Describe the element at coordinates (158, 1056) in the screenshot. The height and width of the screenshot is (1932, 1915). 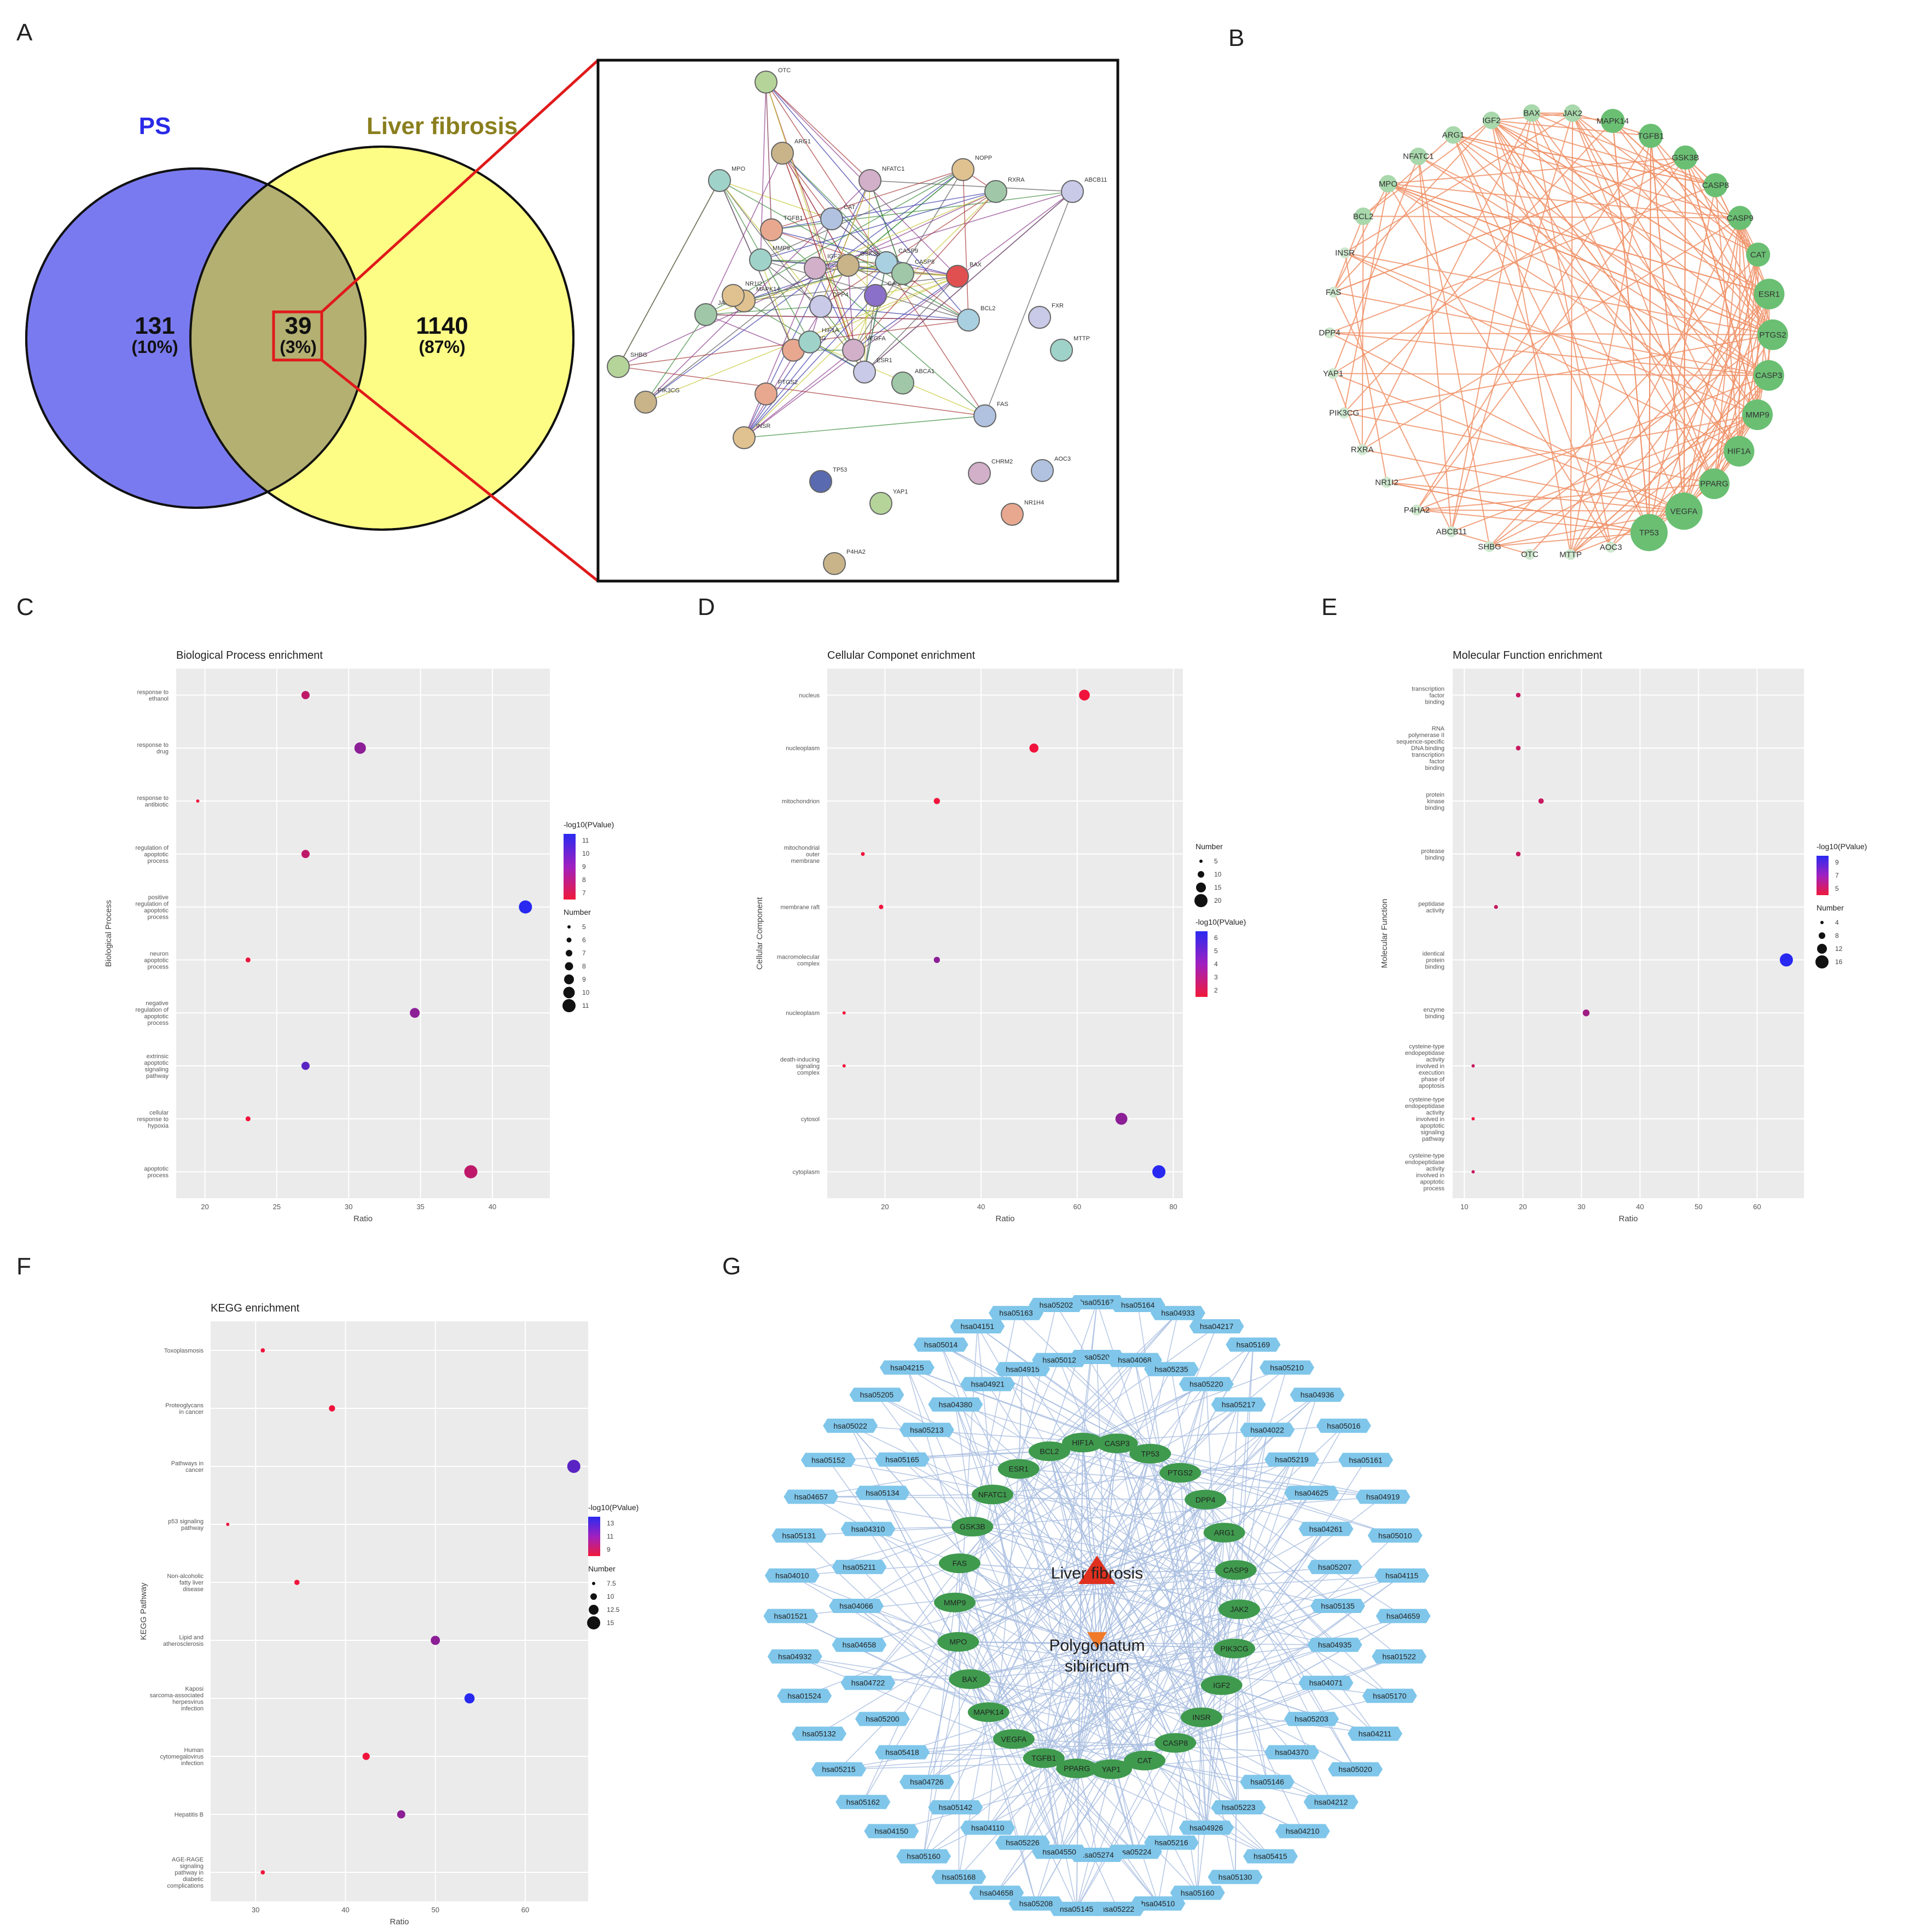
I see `y-tick-line: extrinsic` at that location.